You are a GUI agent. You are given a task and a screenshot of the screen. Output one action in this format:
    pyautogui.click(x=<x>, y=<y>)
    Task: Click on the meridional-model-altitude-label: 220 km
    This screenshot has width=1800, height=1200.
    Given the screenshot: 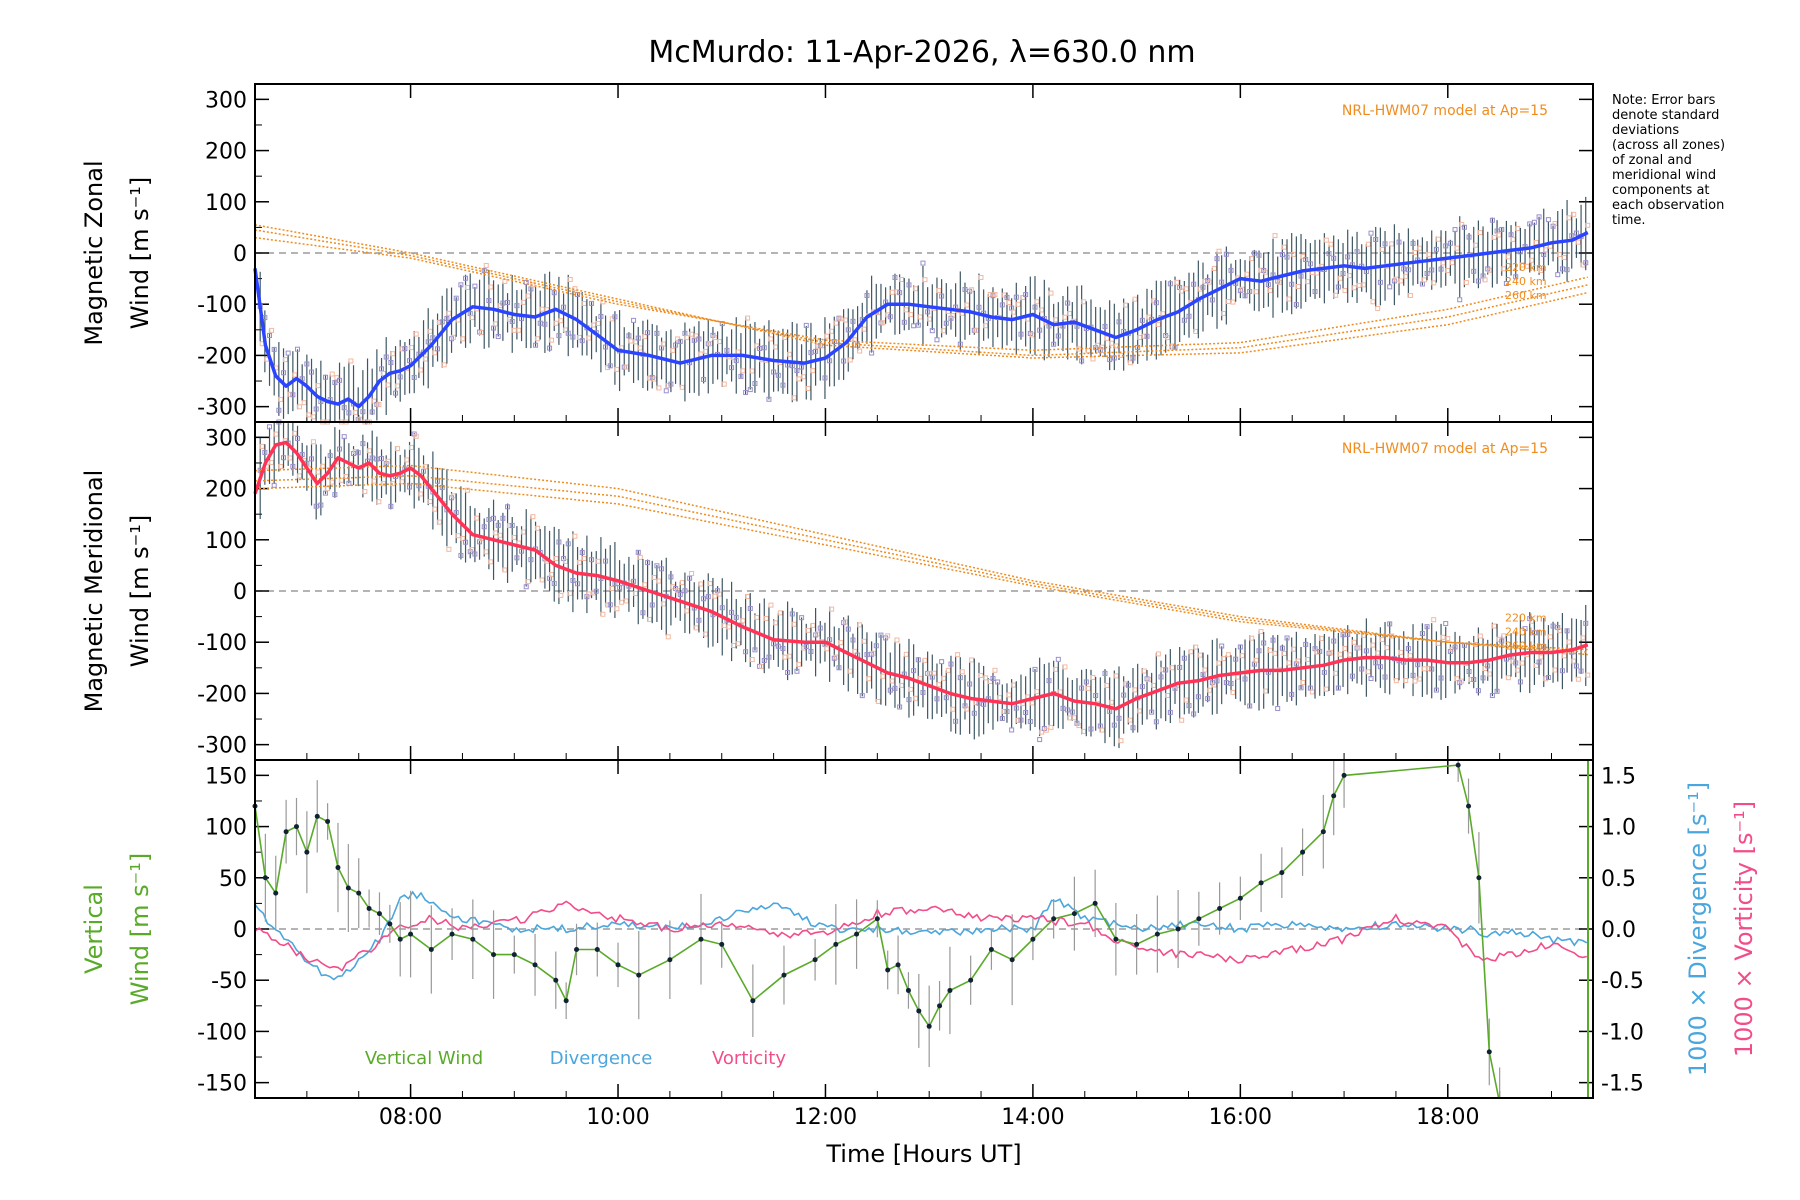 What is the action you would take?
    pyautogui.click(x=1526, y=618)
    